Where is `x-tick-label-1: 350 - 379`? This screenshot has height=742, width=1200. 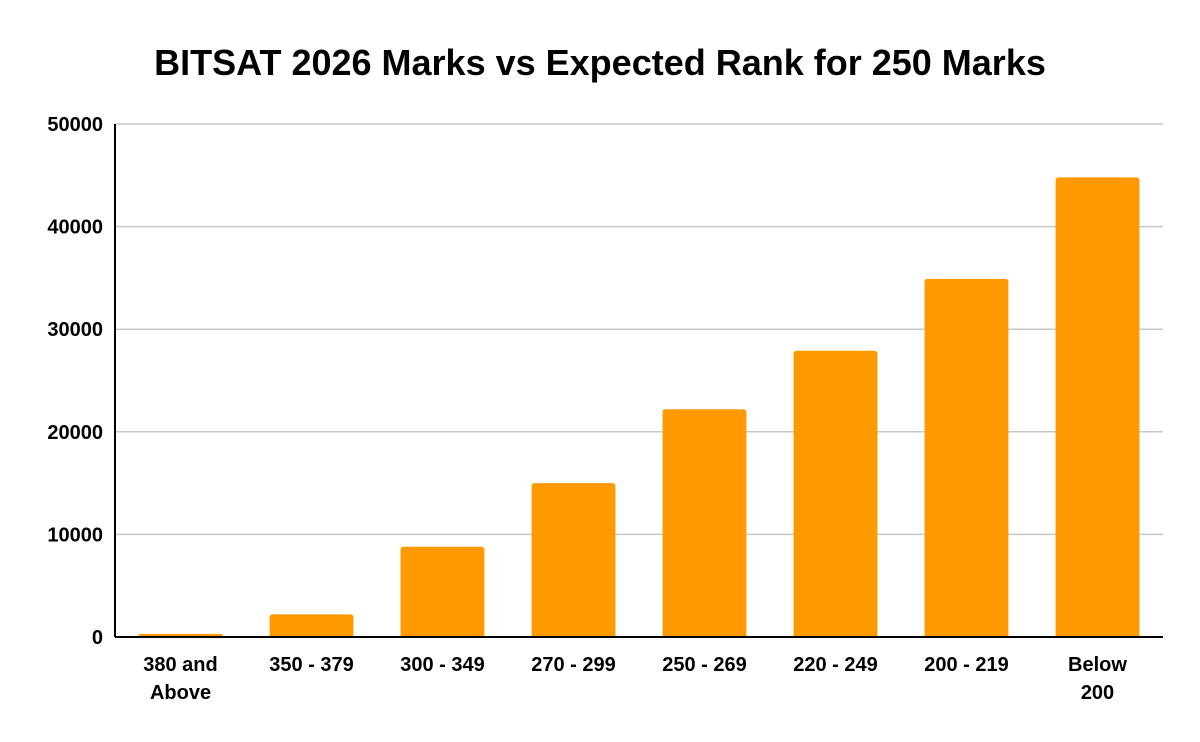
x-tick-label-1: 350 - 379 is located at coordinates (311, 665).